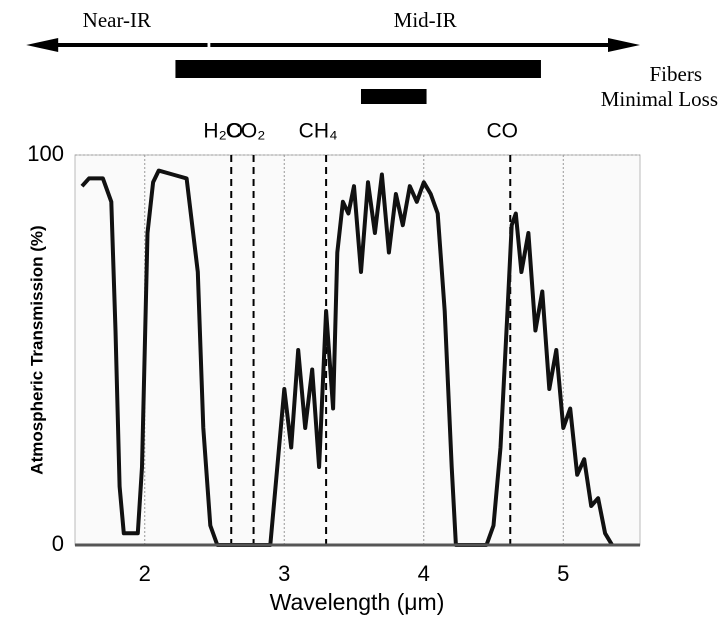 This screenshot has width=723, height=620. Describe the element at coordinates (357, 602) in the screenshot. I see `x-axis-label: Wavelength (μm)` at that location.